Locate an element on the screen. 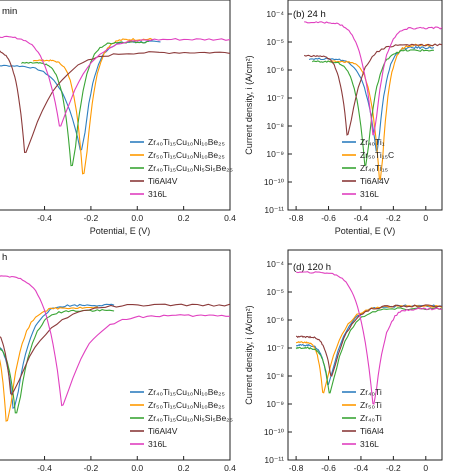 The width and height of the screenshot is (474, 474). legend-label: Zr₅₀Ti is located at coordinates (371, 405).